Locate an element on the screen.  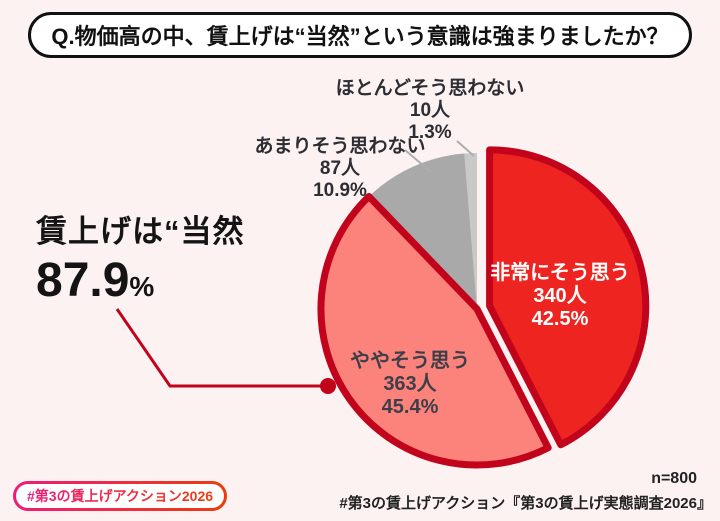
slice-label-somewhat-agree: ややそう思う 363人 45.4% is located at coordinates (410, 384).